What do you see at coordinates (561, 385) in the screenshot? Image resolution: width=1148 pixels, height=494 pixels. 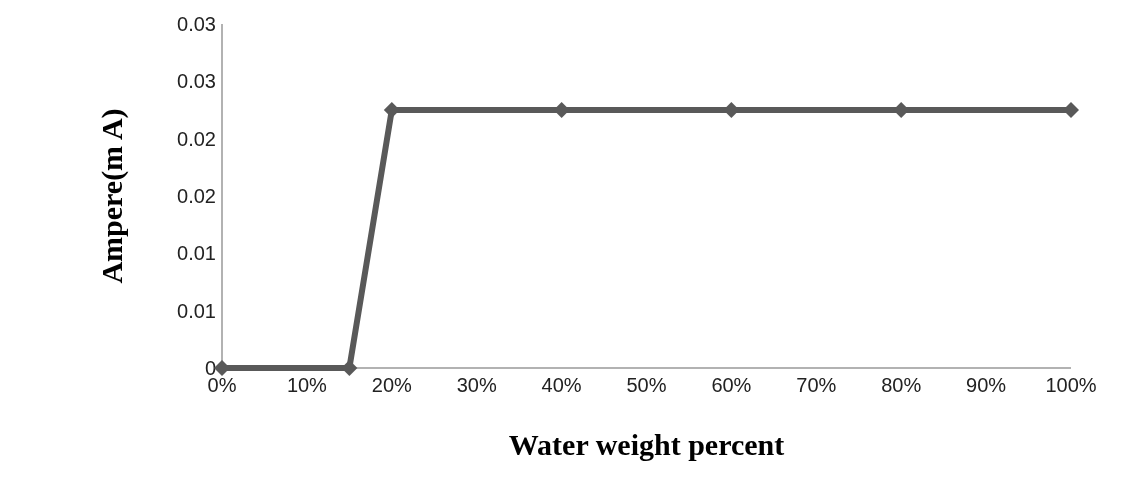 I see `x-tick-label: 40%` at bounding box center [561, 385].